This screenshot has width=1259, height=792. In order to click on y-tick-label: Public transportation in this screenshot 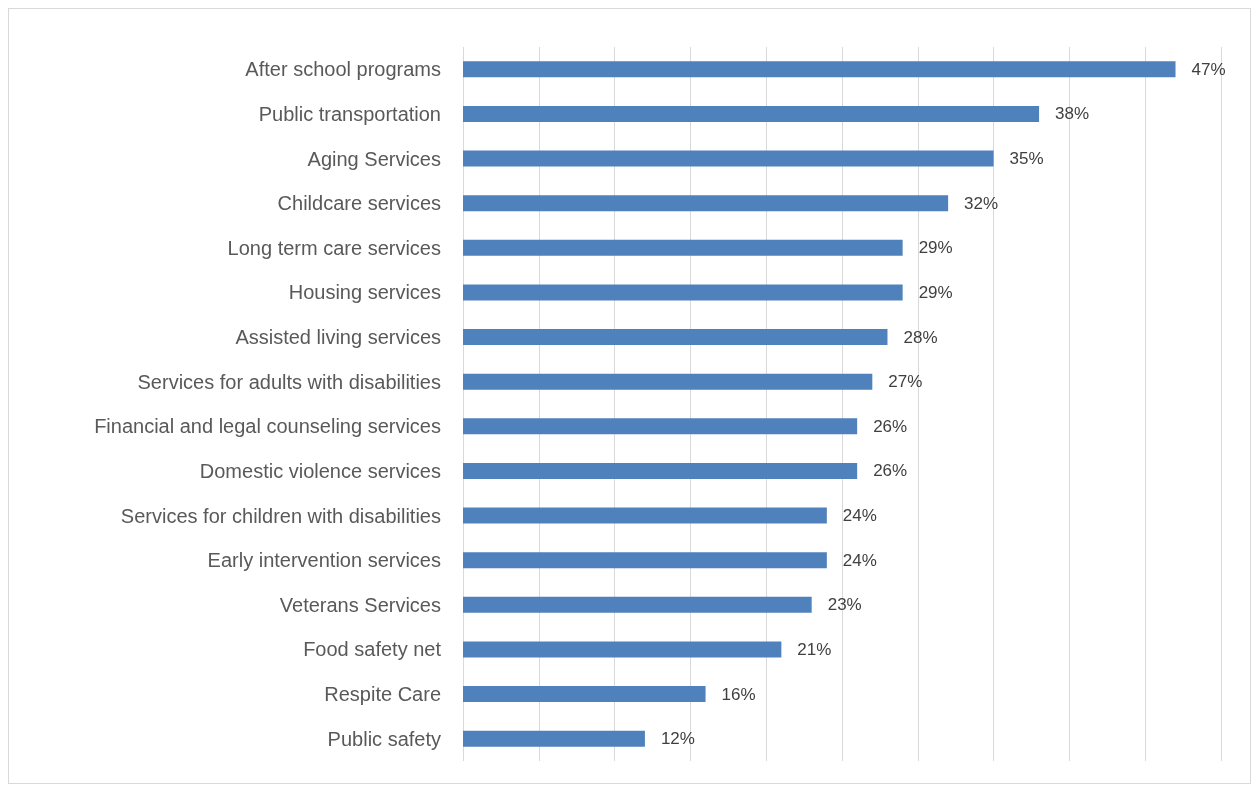, I will do `click(349, 113)`.